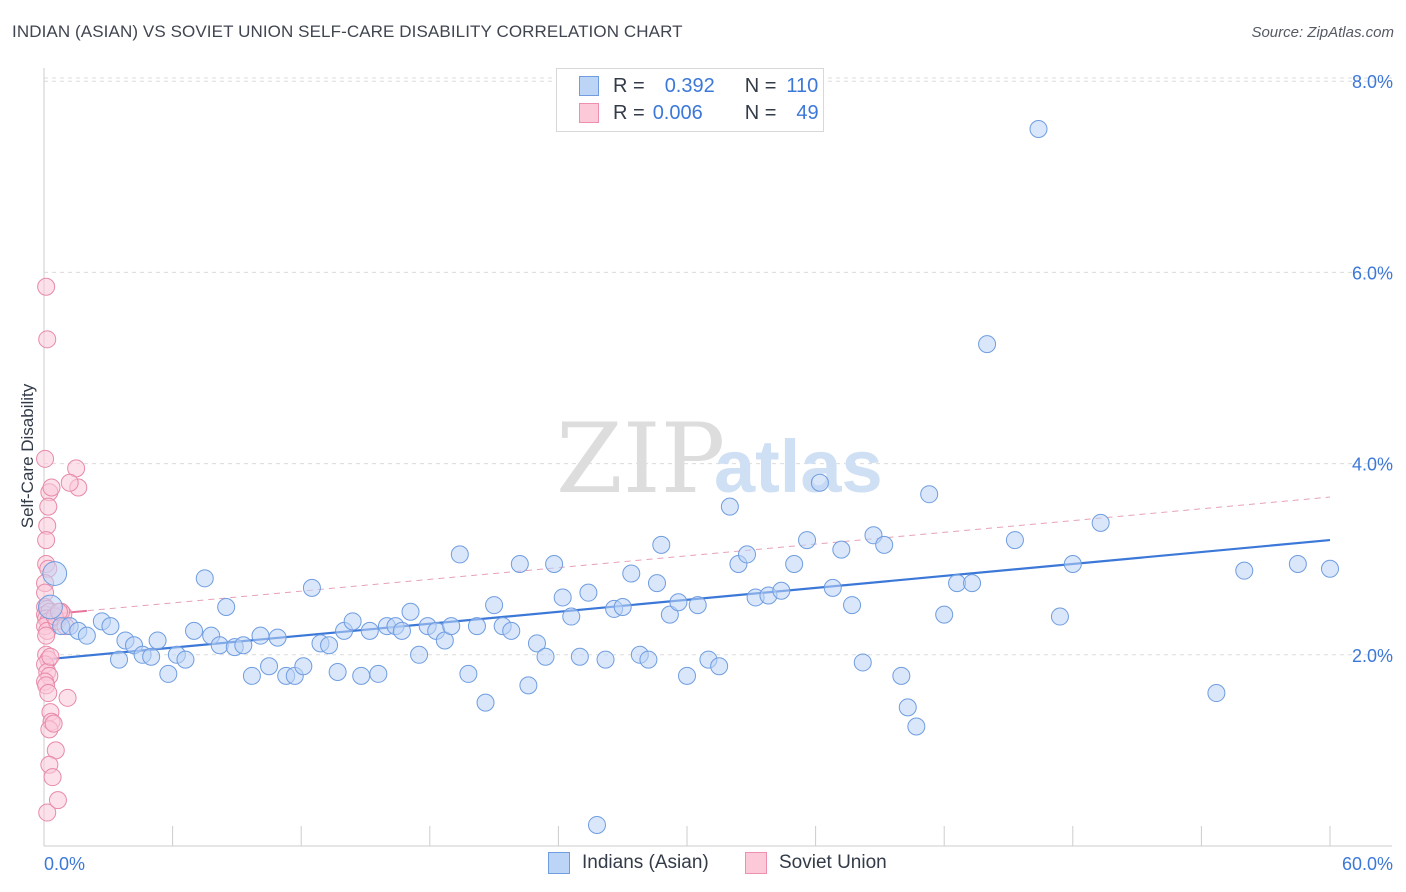 Image resolution: width=1406 pixels, height=892 pixels. I want to click on legend-n-value: 49, so click(807, 112).